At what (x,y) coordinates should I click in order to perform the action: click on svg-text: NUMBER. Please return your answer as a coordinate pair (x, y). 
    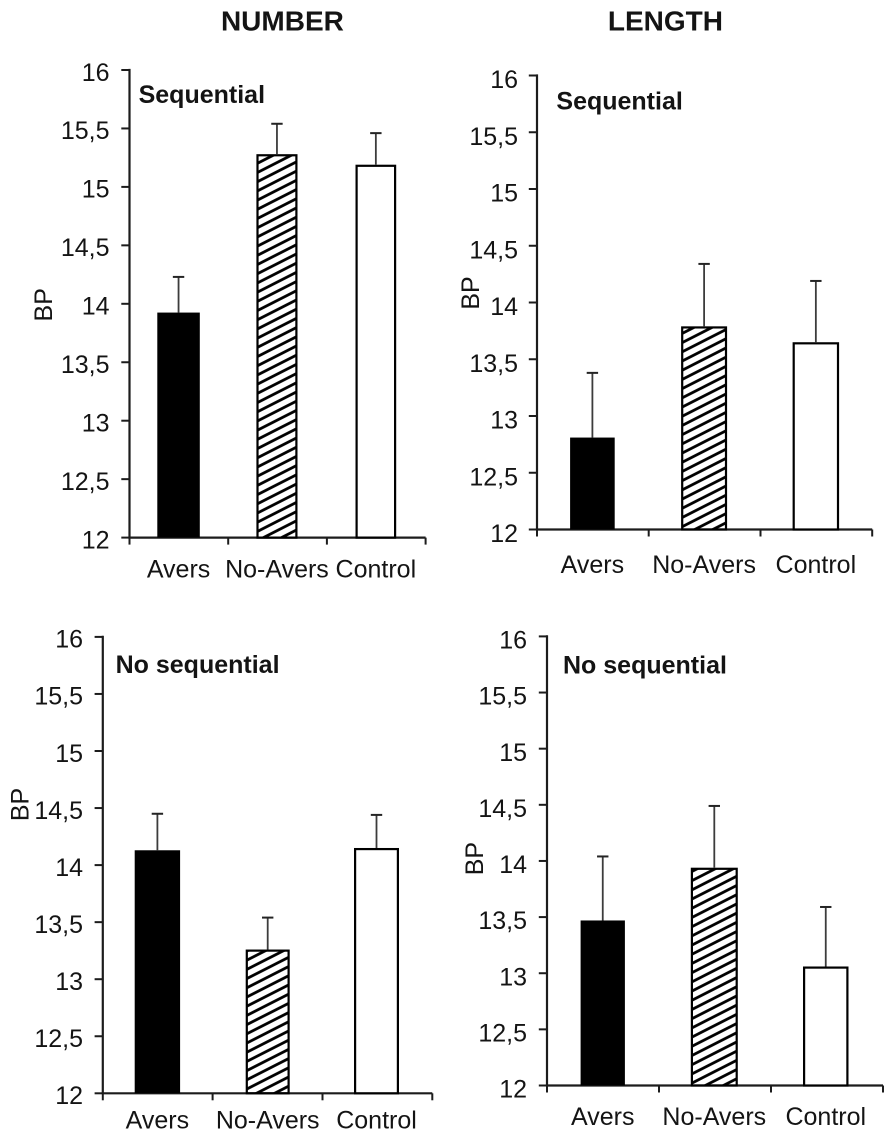
    Looking at the image, I should click on (282, 21).